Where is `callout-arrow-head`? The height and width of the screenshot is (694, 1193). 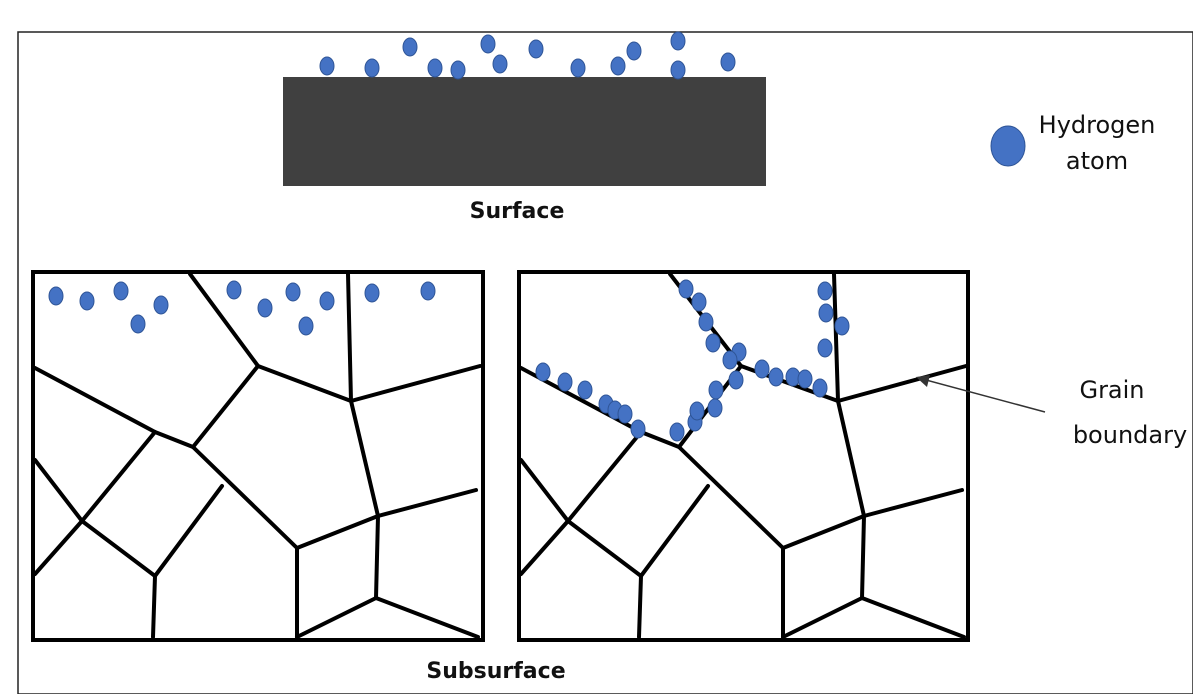 callout-arrow-head is located at coordinates (923, 381).